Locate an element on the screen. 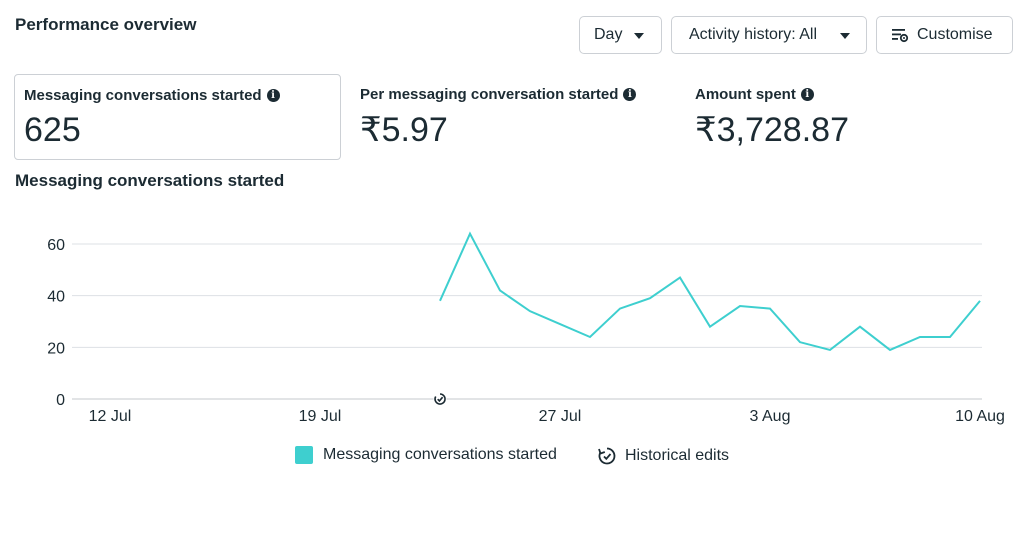  metric-label: Messaging conversations started is located at coordinates (143, 95).